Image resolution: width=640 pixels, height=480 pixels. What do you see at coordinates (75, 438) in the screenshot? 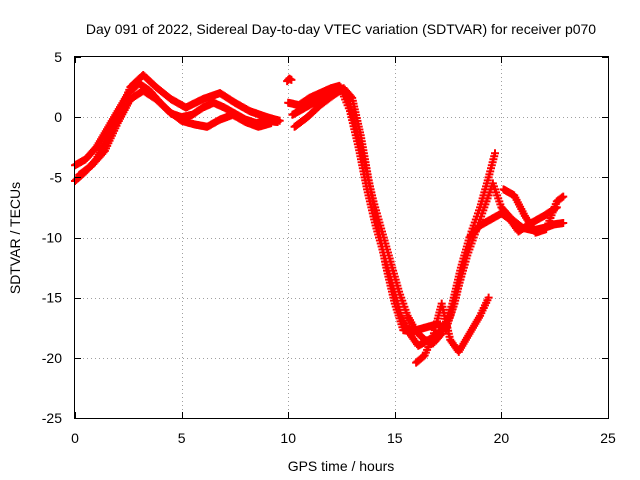
I see `x-tick-label: 0` at bounding box center [75, 438].